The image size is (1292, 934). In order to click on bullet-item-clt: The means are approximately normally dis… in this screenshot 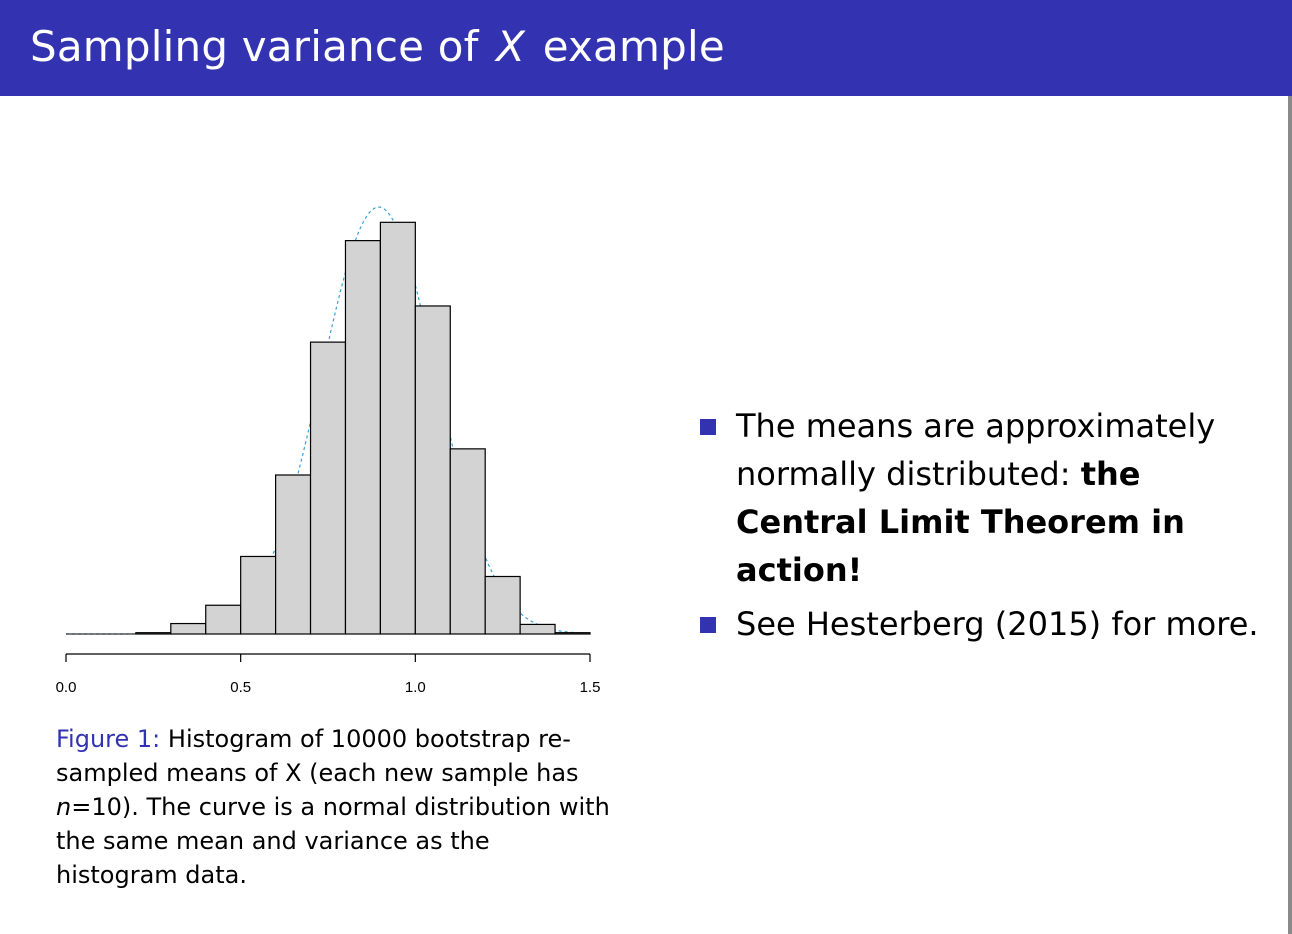, I will do `click(990, 498)`.